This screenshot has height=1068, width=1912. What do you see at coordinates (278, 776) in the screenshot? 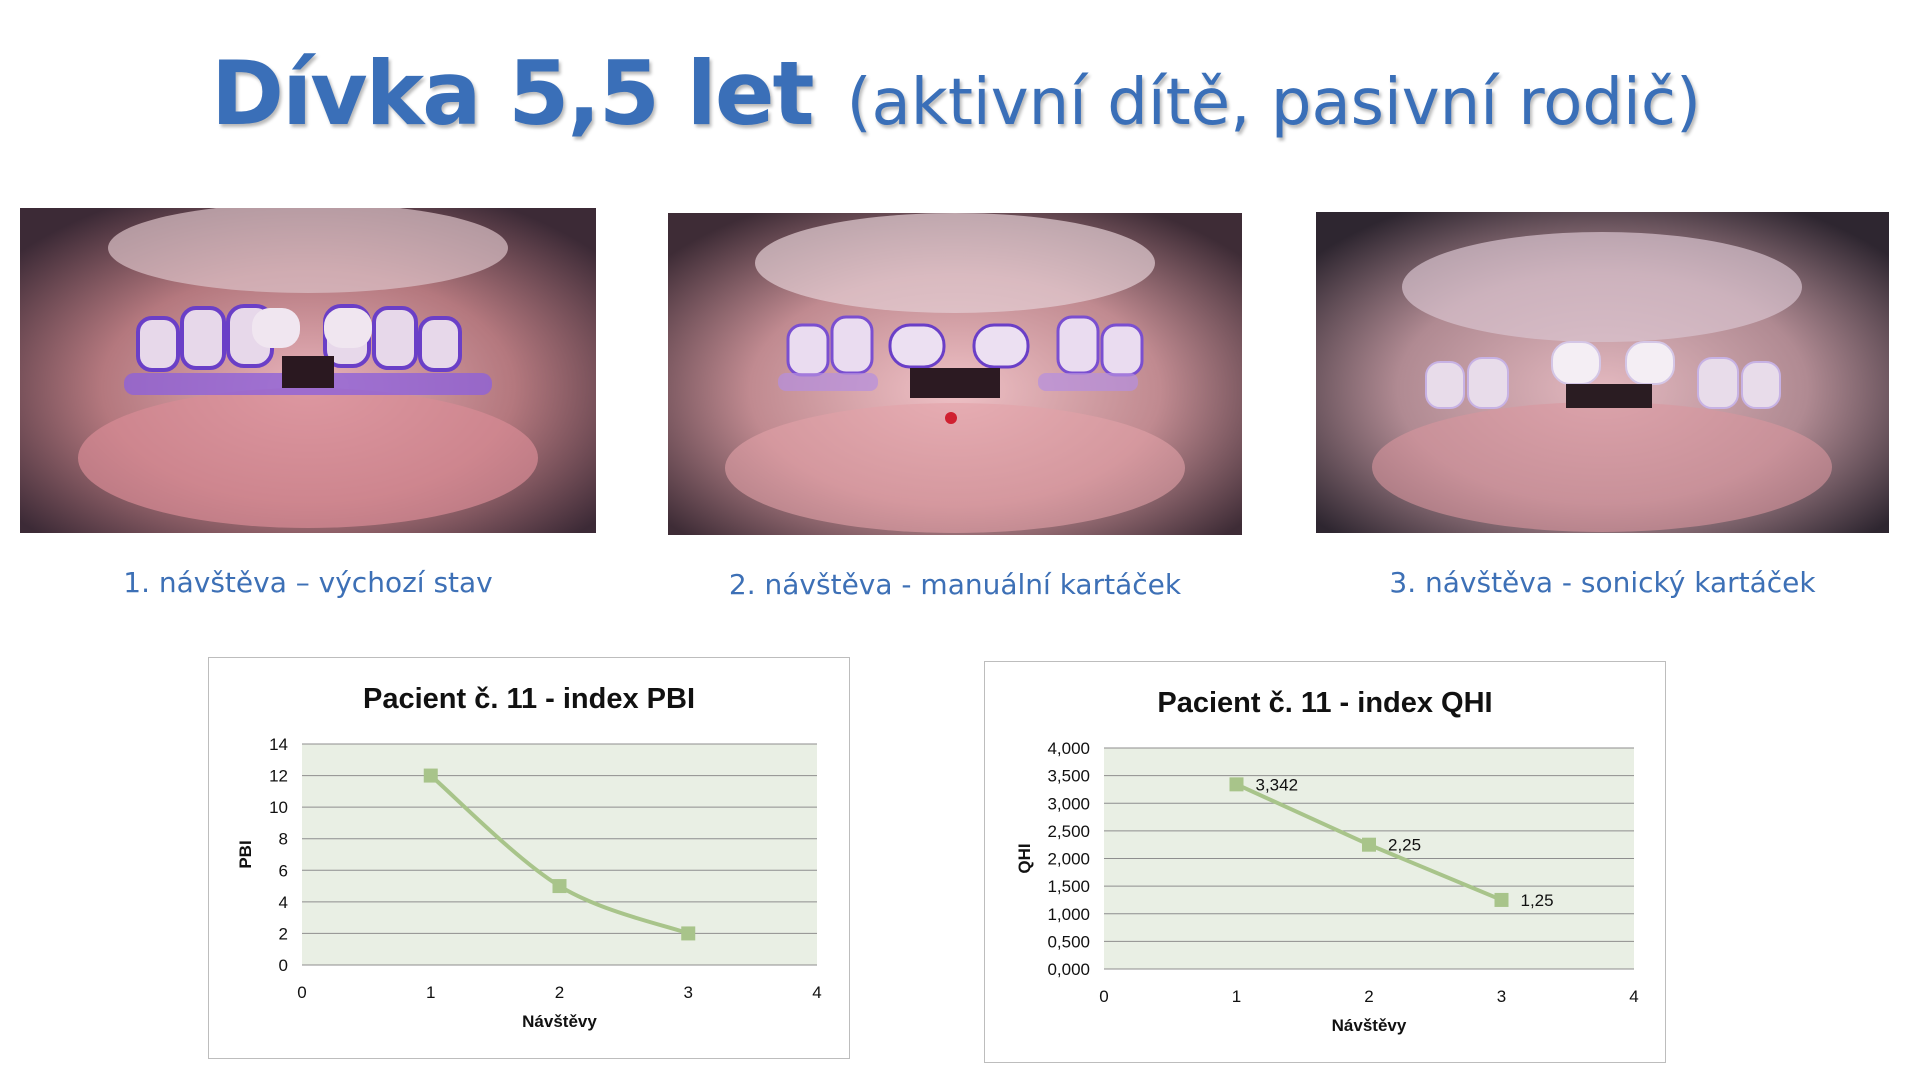
I see `y-tick-label: 12` at bounding box center [278, 776].